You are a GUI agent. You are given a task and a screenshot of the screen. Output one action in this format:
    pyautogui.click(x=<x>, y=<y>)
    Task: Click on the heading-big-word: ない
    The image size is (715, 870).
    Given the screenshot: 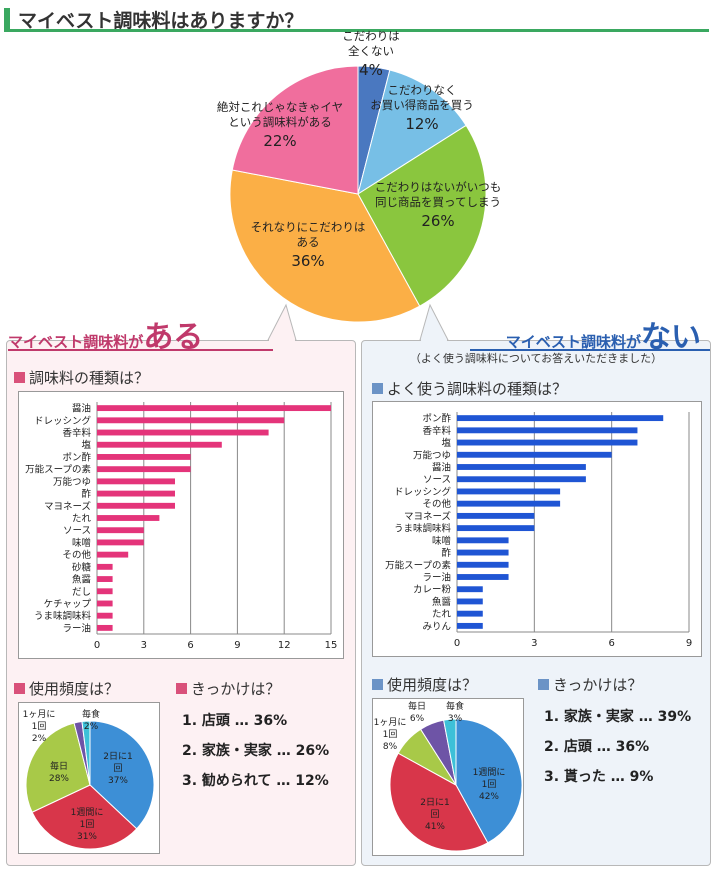 What is the action you would take?
    pyautogui.click(x=671, y=337)
    